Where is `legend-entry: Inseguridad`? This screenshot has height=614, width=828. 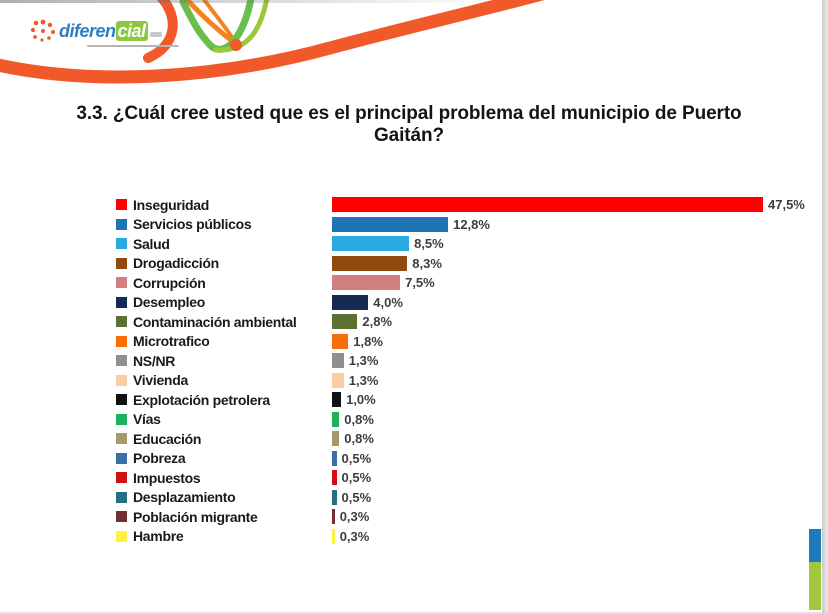
legend-entry: Inseguridad is located at coordinates (224, 205).